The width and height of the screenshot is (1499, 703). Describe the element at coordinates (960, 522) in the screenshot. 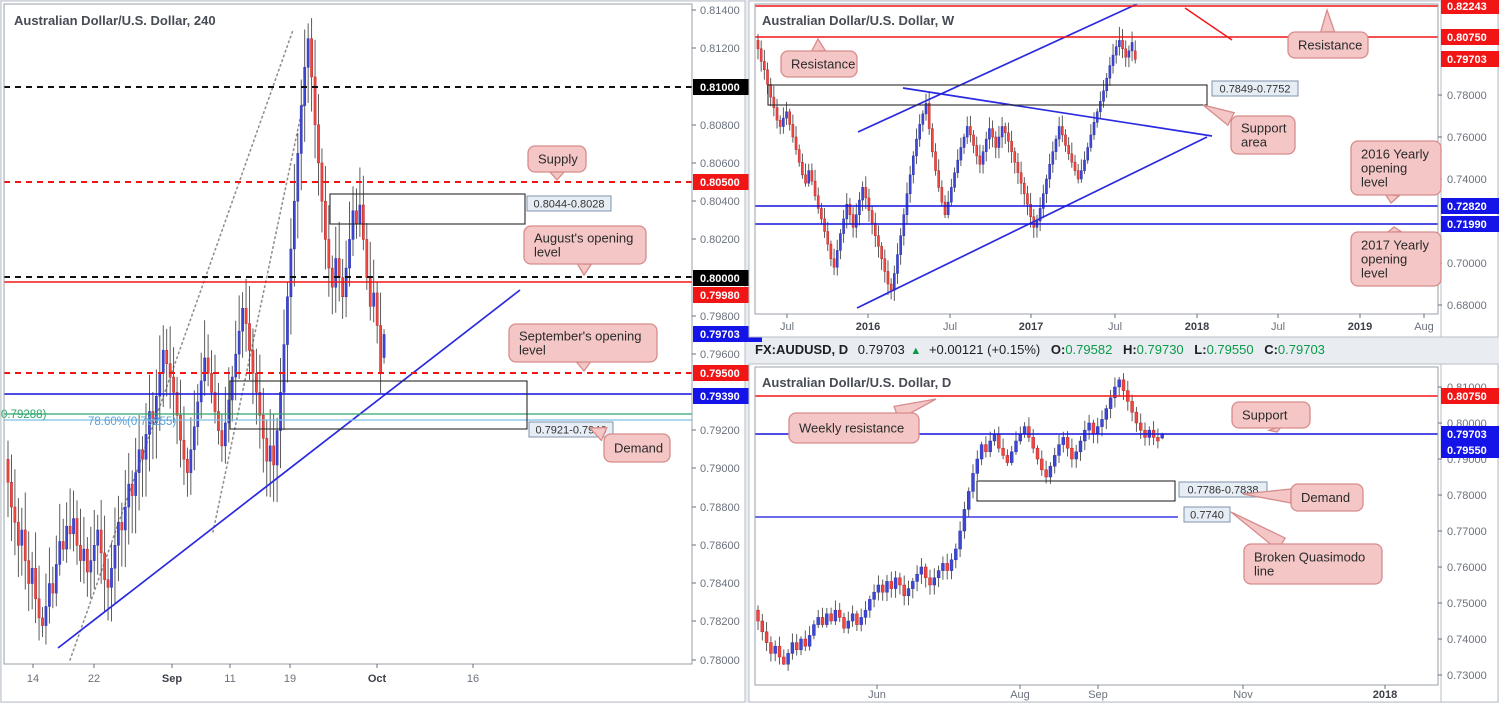

I see `d-candlestick-series` at that location.